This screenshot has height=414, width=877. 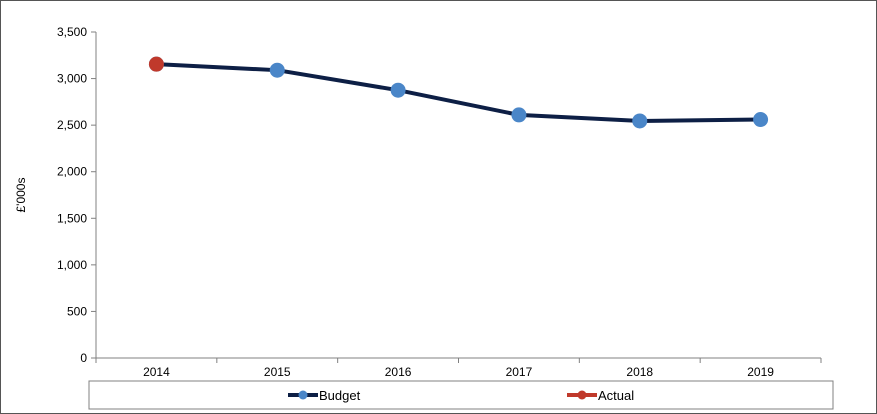 I want to click on series-layer, so click(x=458, y=92).